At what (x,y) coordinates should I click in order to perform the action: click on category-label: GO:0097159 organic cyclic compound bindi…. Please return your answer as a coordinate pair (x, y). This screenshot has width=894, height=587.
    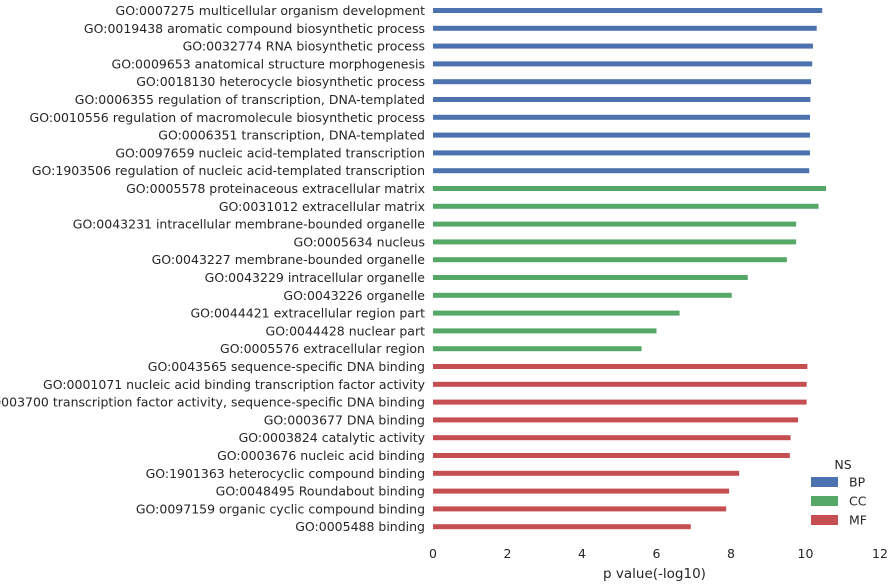
    Looking at the image, I should click on (280, 508).